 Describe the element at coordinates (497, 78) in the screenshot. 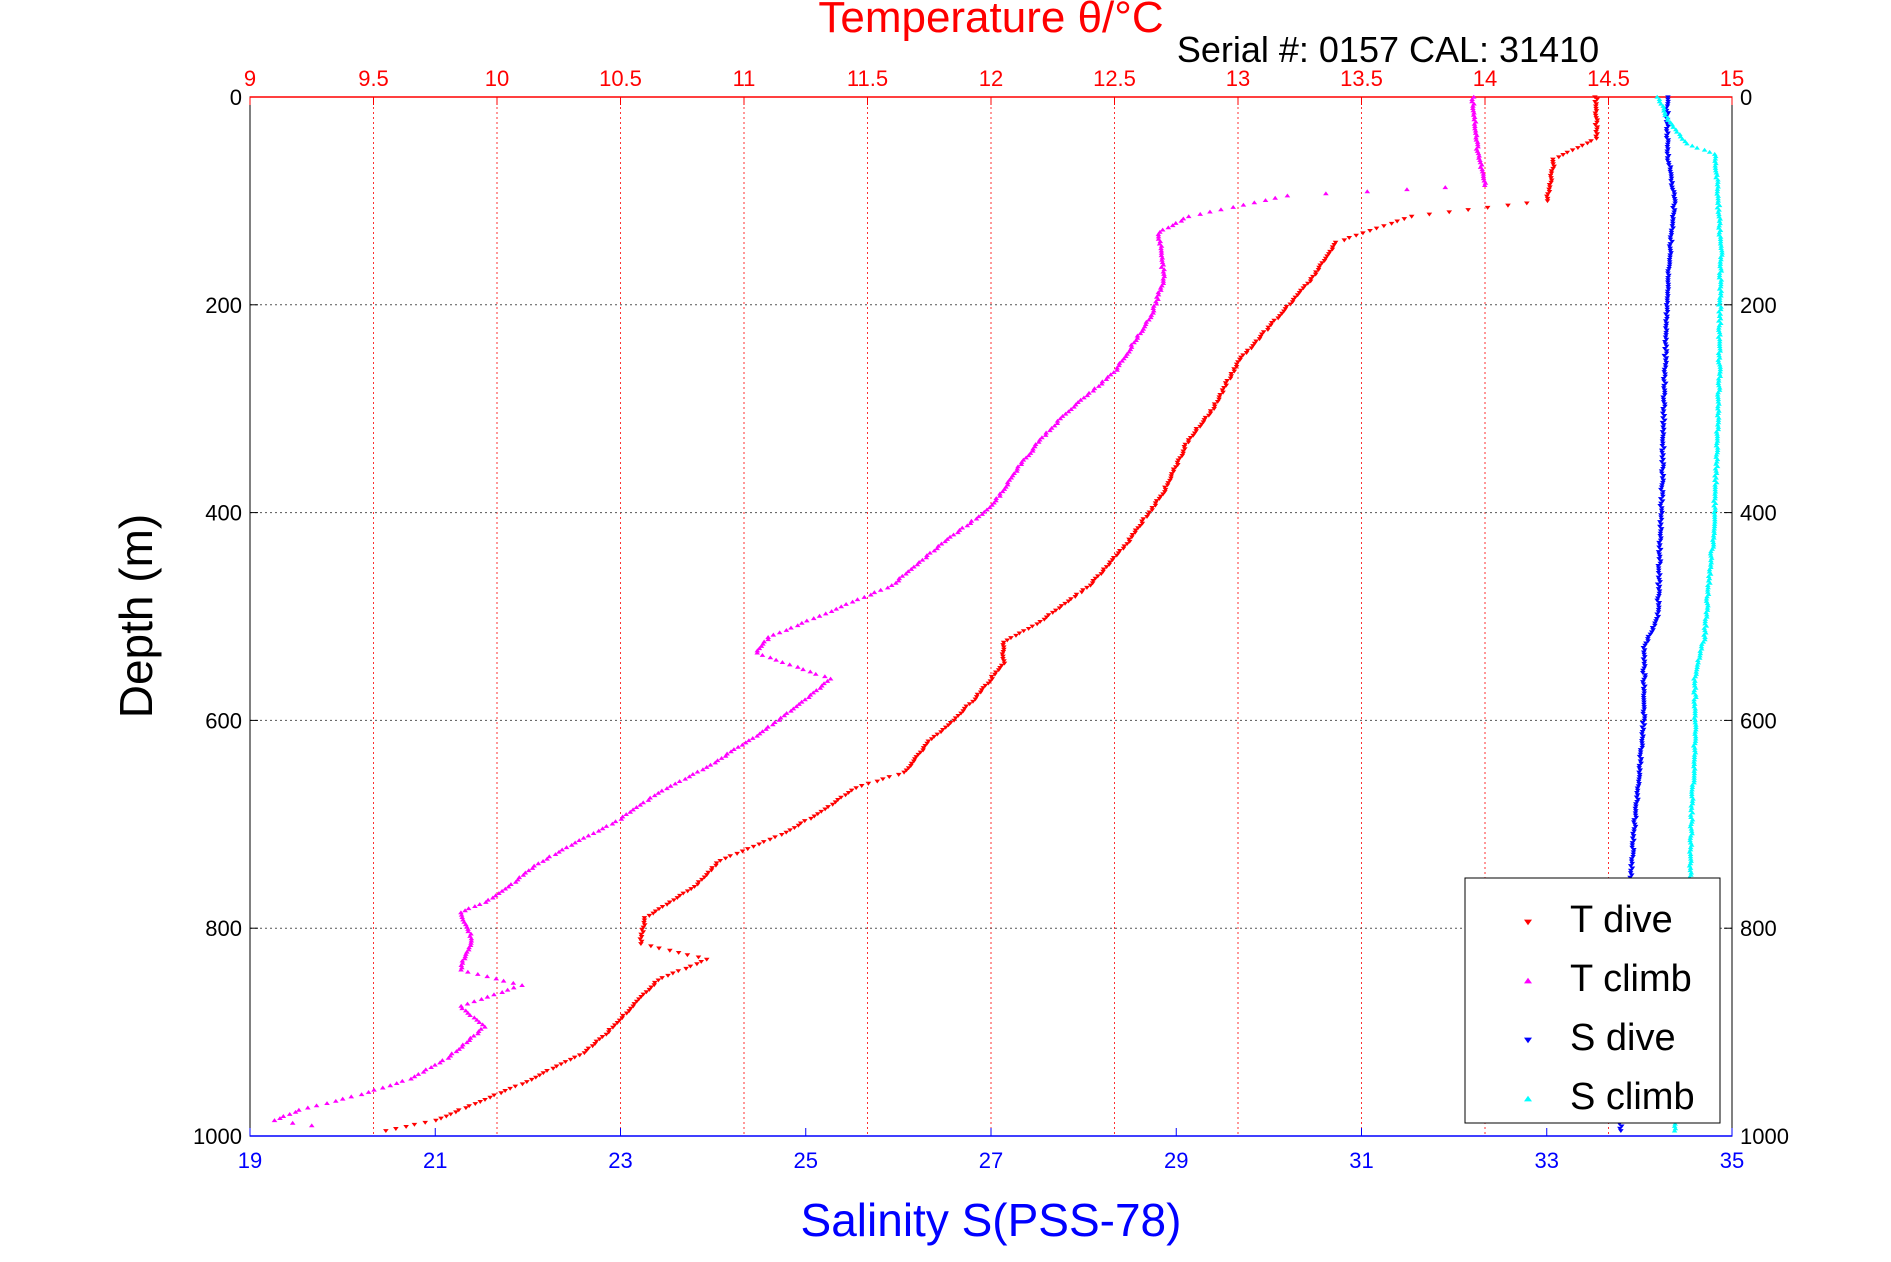

I see `top-tick-label: 10` at that location.